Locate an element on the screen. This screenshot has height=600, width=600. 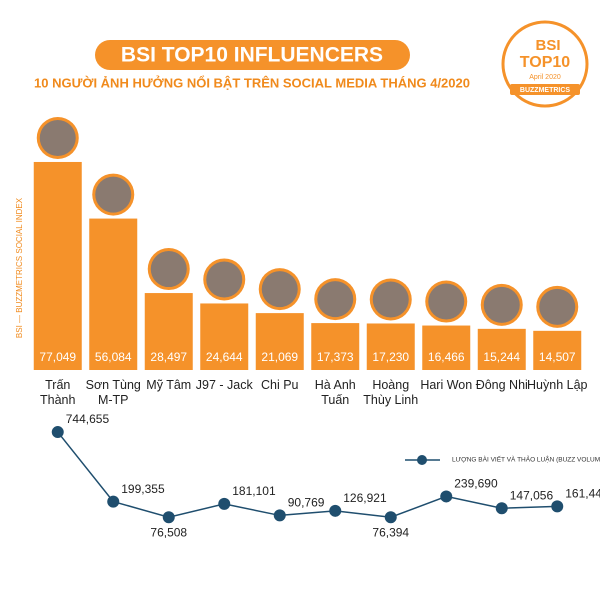
value-label: 16,466 is located at coordinates (446, 357).